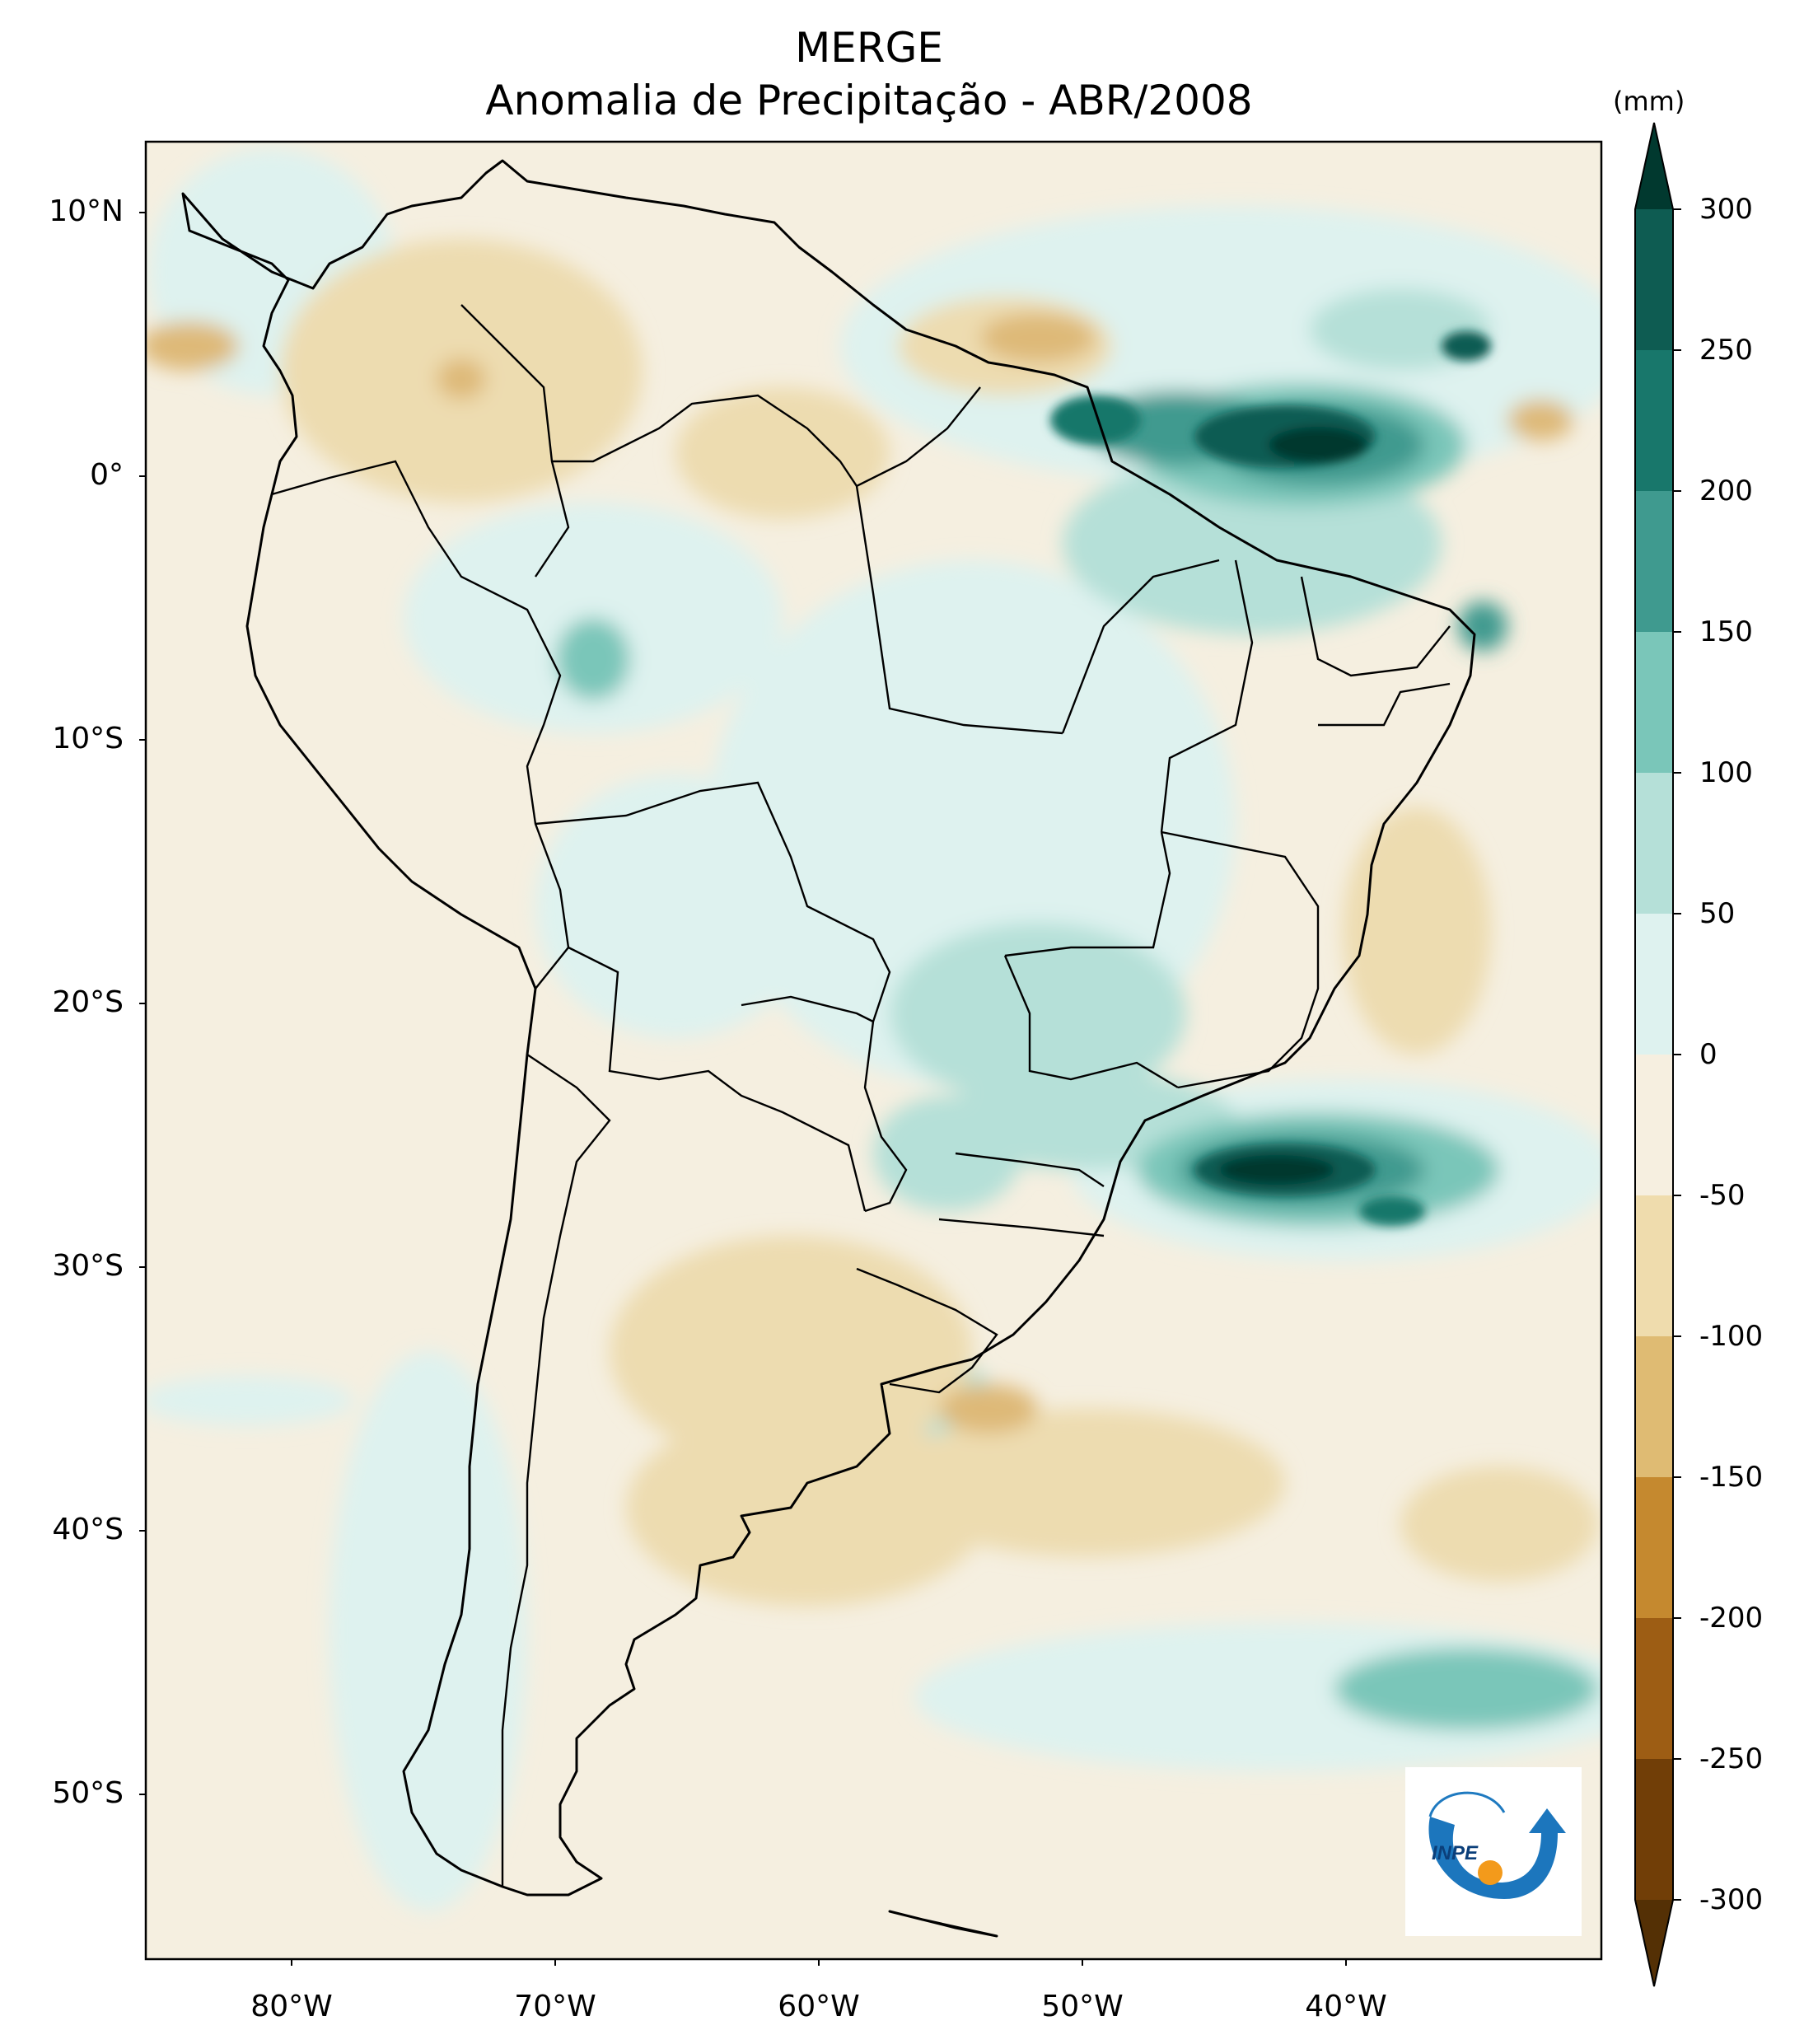 This screenshot has width=1804, height=2044. Describe the element at coordinates (88, 1002) in the screenshot. I see `lat-label: 20°S` at that location.